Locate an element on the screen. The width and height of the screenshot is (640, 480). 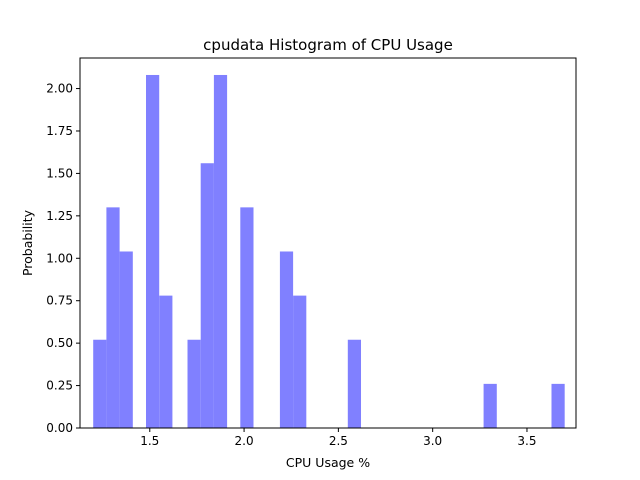
y-tick-label: 2.00 is located at coordinates (59, 89).